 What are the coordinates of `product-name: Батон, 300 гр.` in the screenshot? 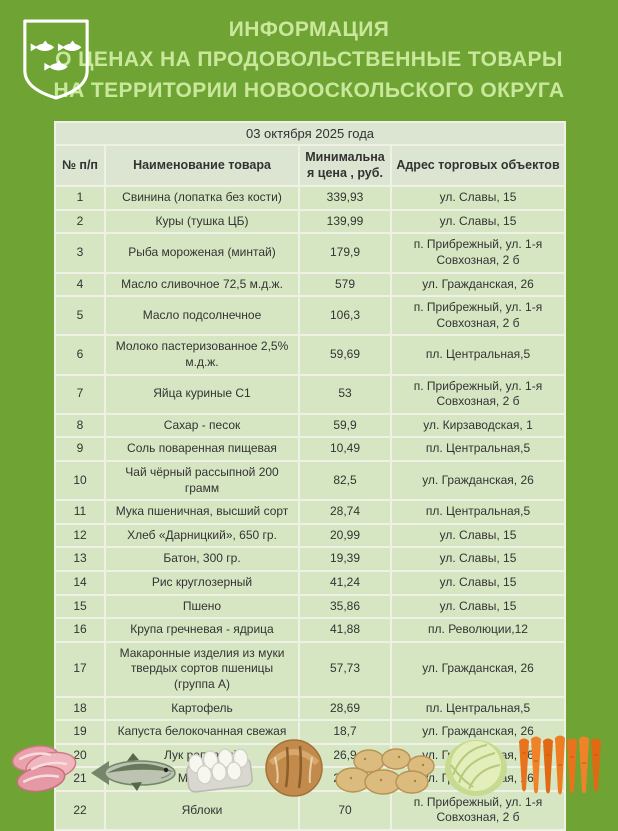 It's located at (202, 559).